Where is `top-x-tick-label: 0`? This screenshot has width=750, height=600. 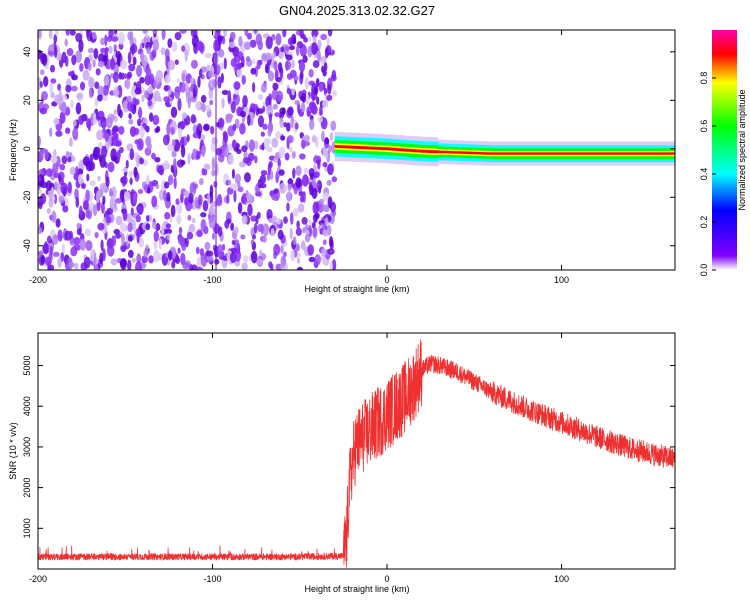
top-x-tick-label: 0 is located at coordinates (387, 280).